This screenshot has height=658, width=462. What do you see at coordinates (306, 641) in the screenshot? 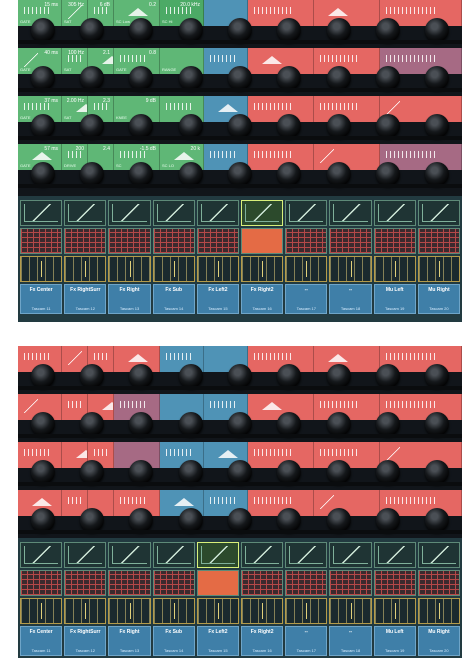
I see `channel-name-cell: -- Tascam 17` at bounding box center [306, 641].